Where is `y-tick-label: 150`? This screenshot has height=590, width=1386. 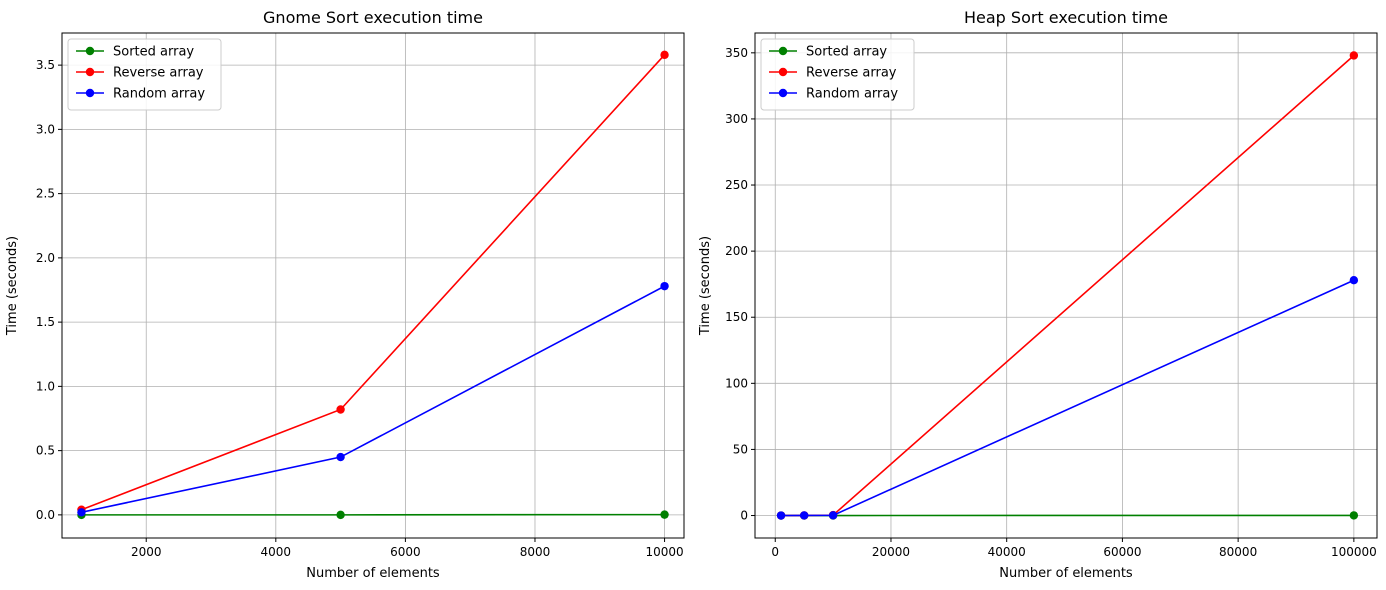
y-tick-label: 150 is located at coordinates (736, 317).